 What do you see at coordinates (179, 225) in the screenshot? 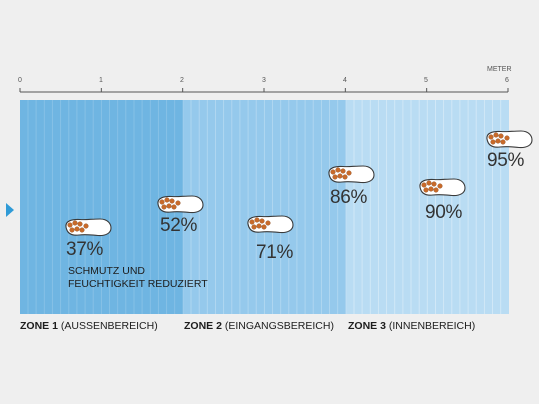
I see `step-percent-2: 52%` at bounding box center [179, 225].